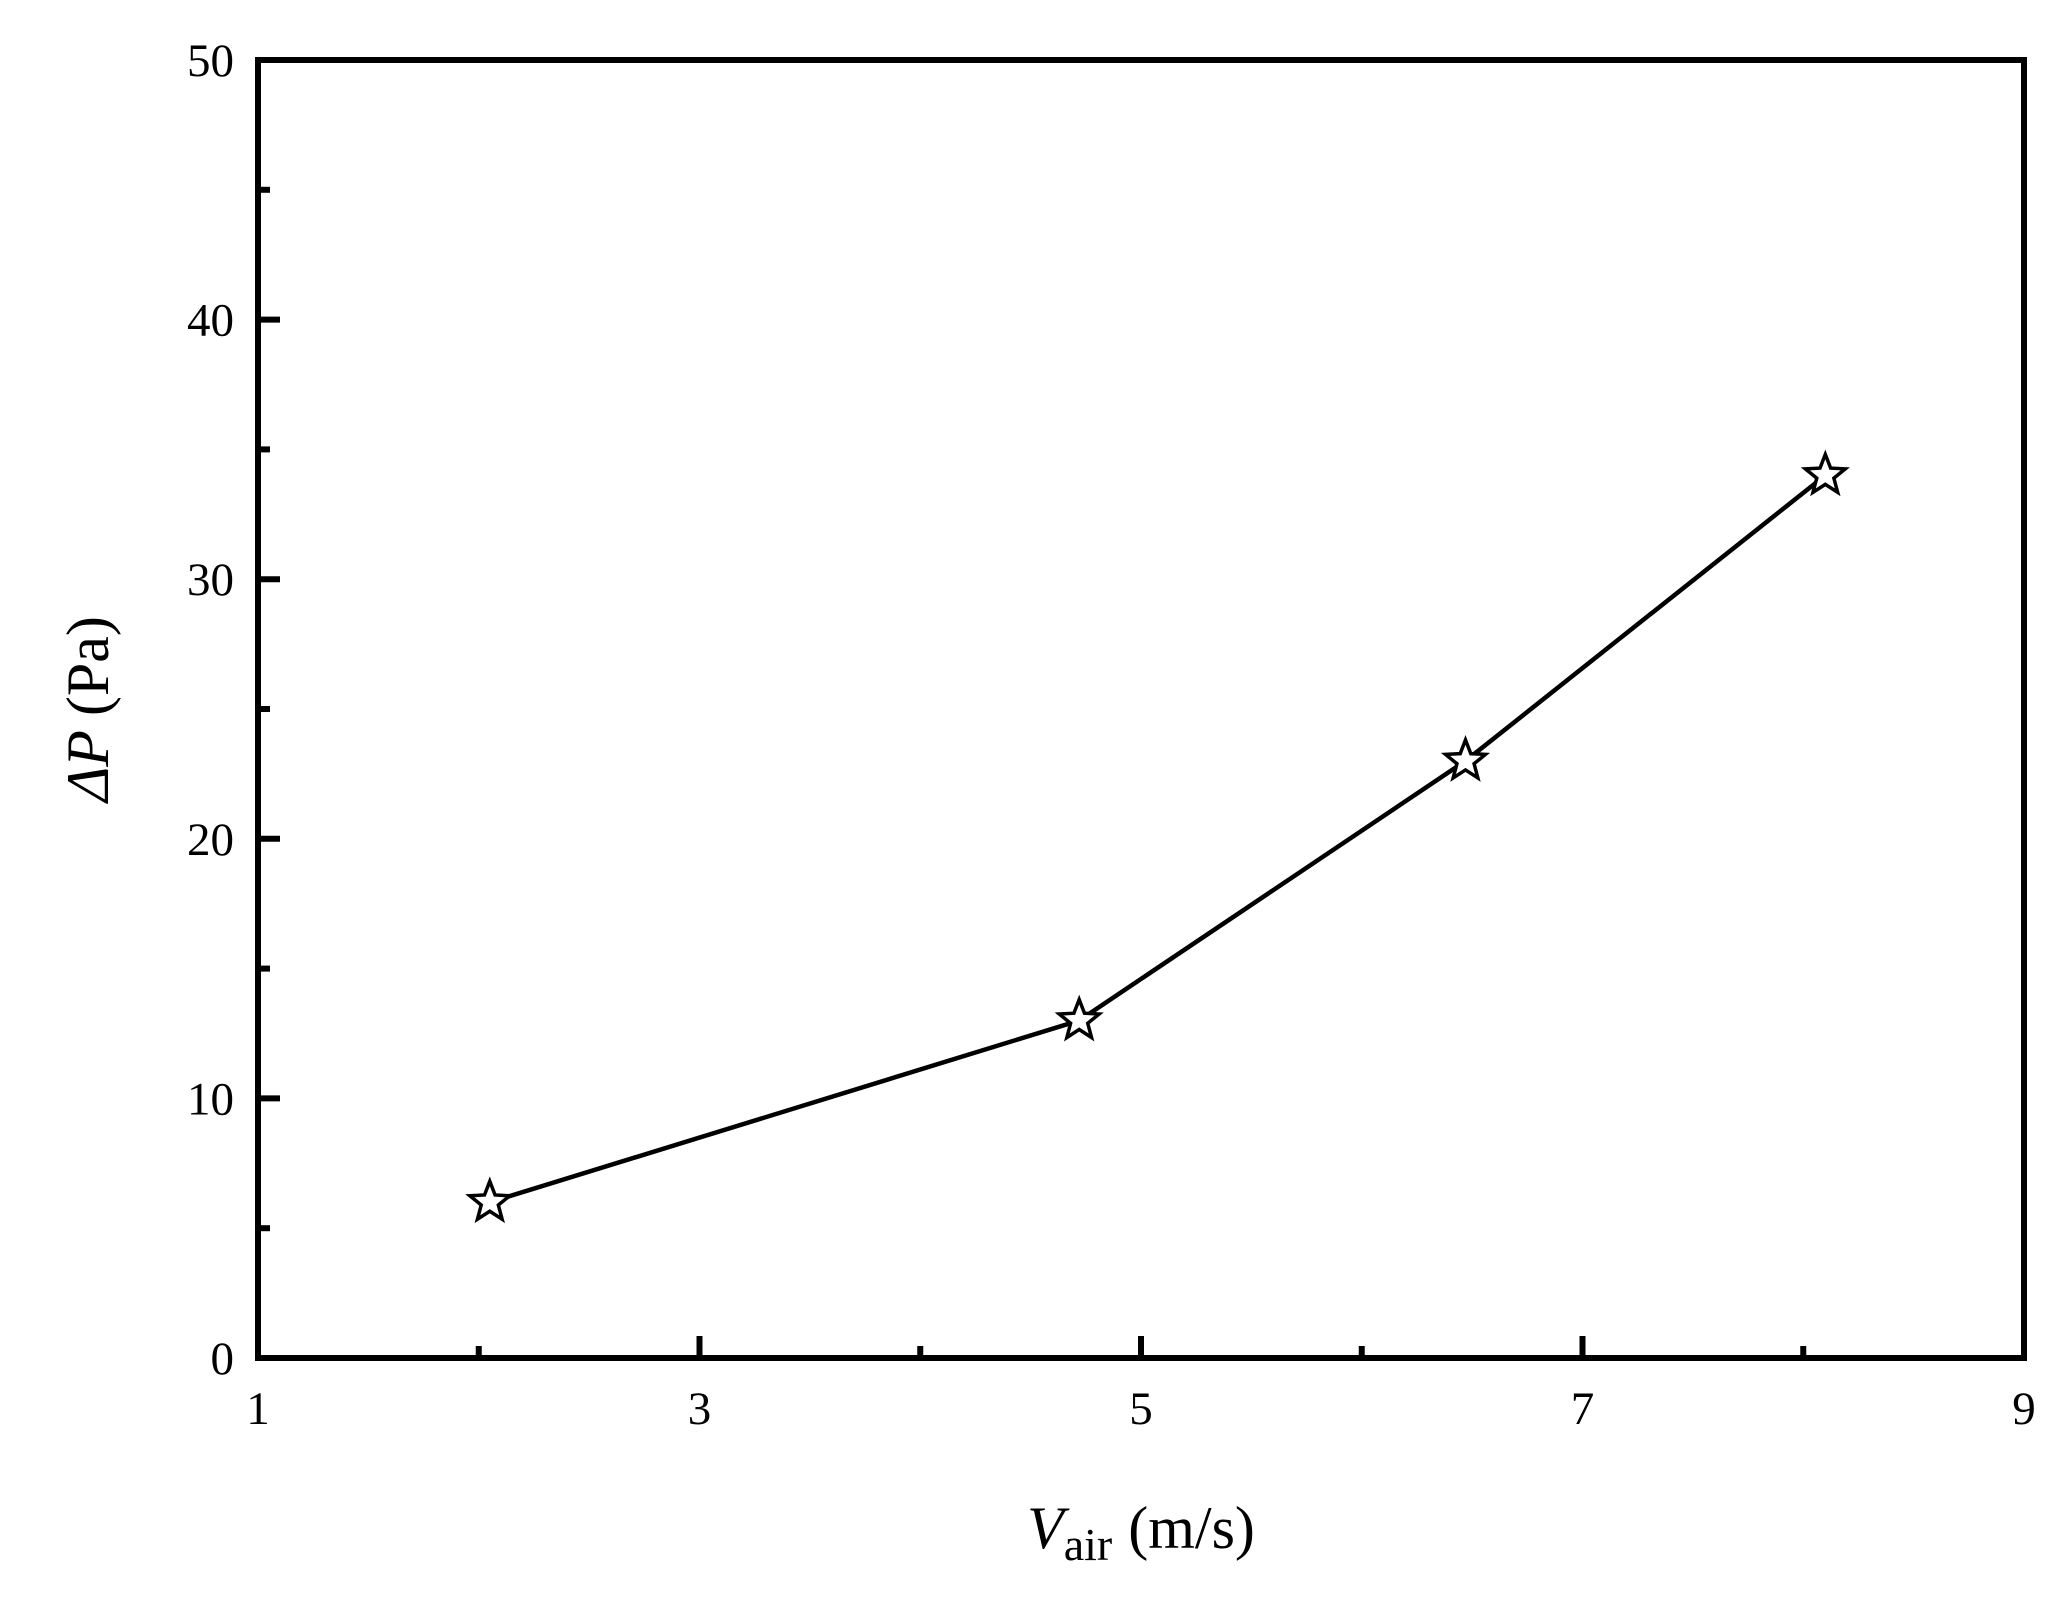 This screenshot has height=1606, width=2069. I want to click on x-tick-label: 3, so click(700, 1409).